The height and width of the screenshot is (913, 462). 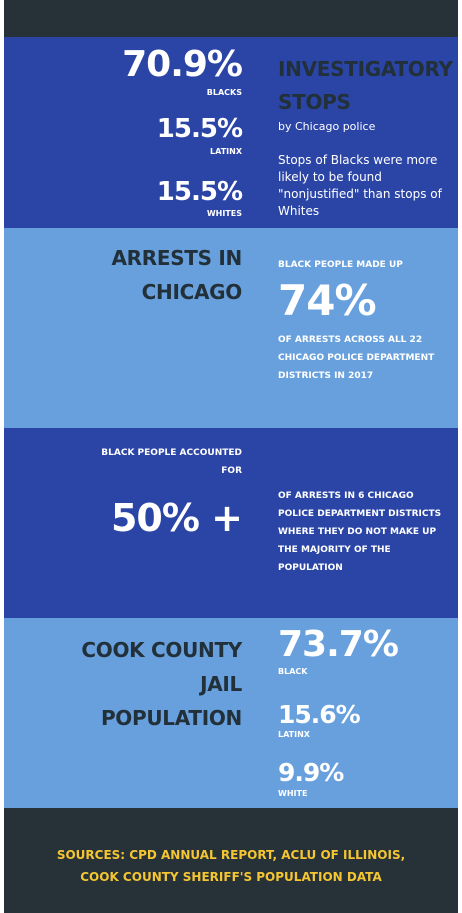 I want to click on stat-value: 9.9%, so click(x=311, y=772).